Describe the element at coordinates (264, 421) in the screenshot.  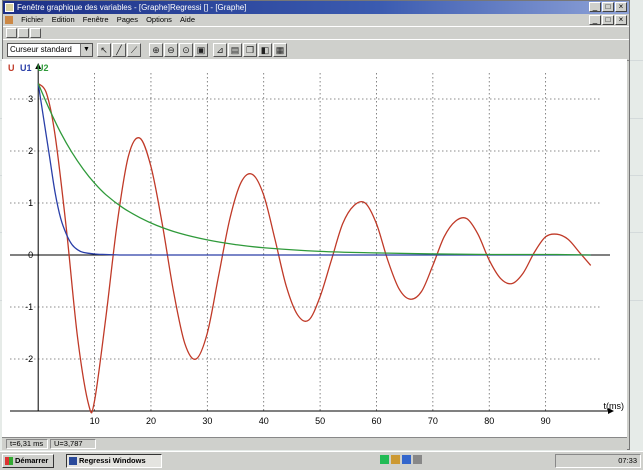
I see `x-tick-label: 40` at that location.